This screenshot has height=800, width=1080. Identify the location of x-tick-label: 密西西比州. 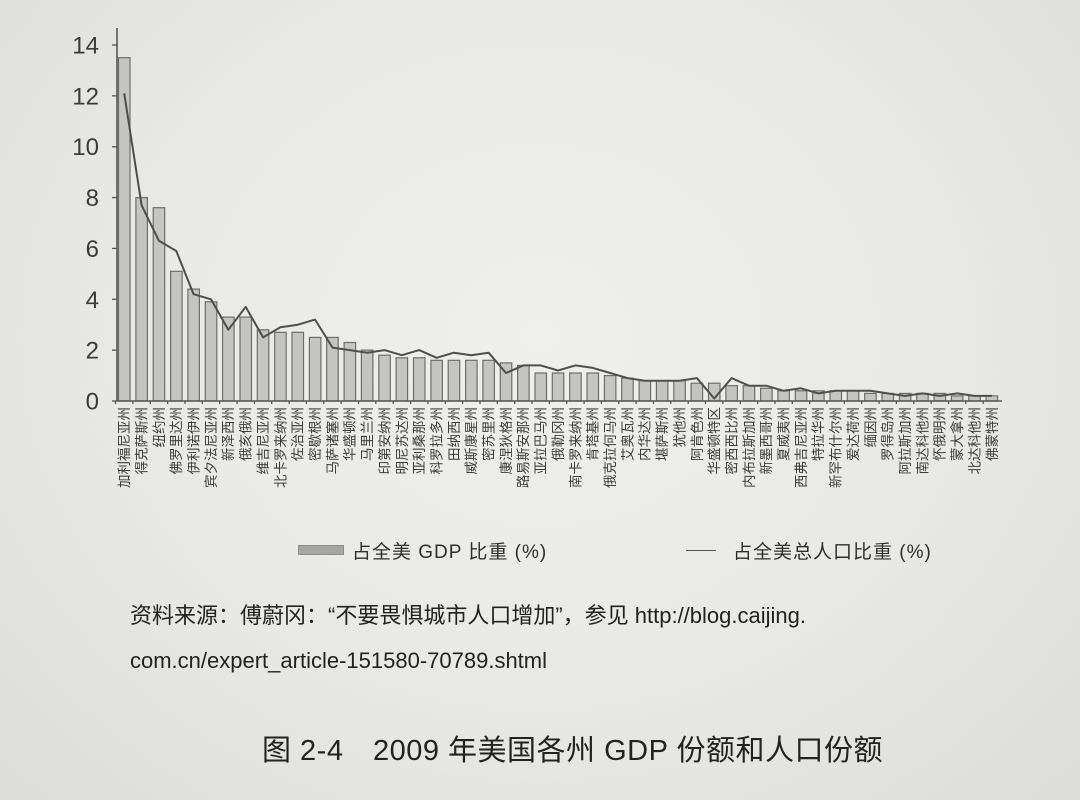
(731, 441).